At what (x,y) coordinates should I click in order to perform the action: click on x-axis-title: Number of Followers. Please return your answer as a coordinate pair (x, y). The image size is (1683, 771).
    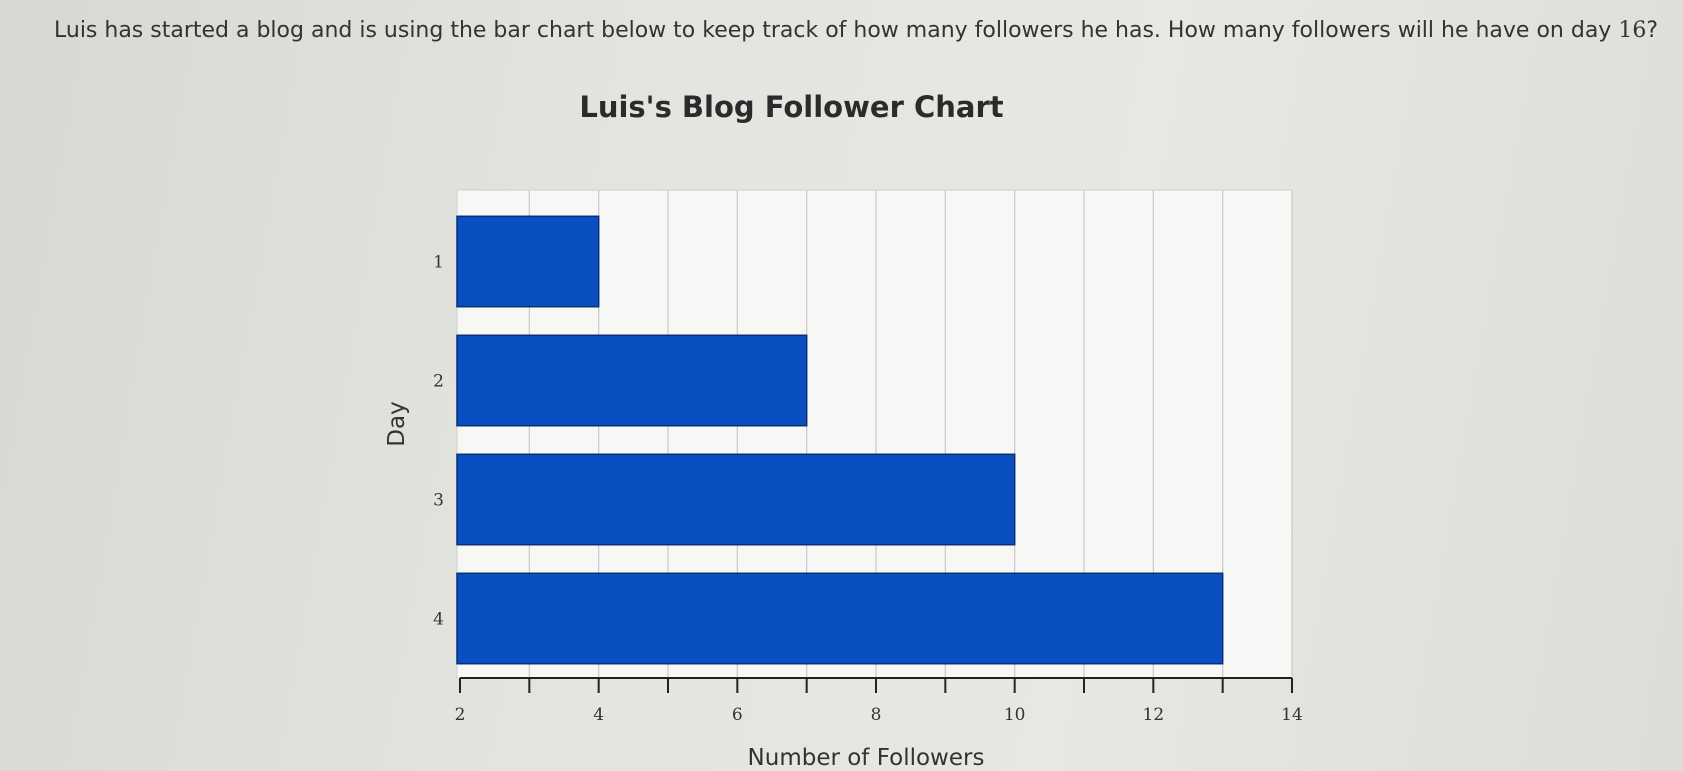
    Looking at the image, I should click on (866, 758).